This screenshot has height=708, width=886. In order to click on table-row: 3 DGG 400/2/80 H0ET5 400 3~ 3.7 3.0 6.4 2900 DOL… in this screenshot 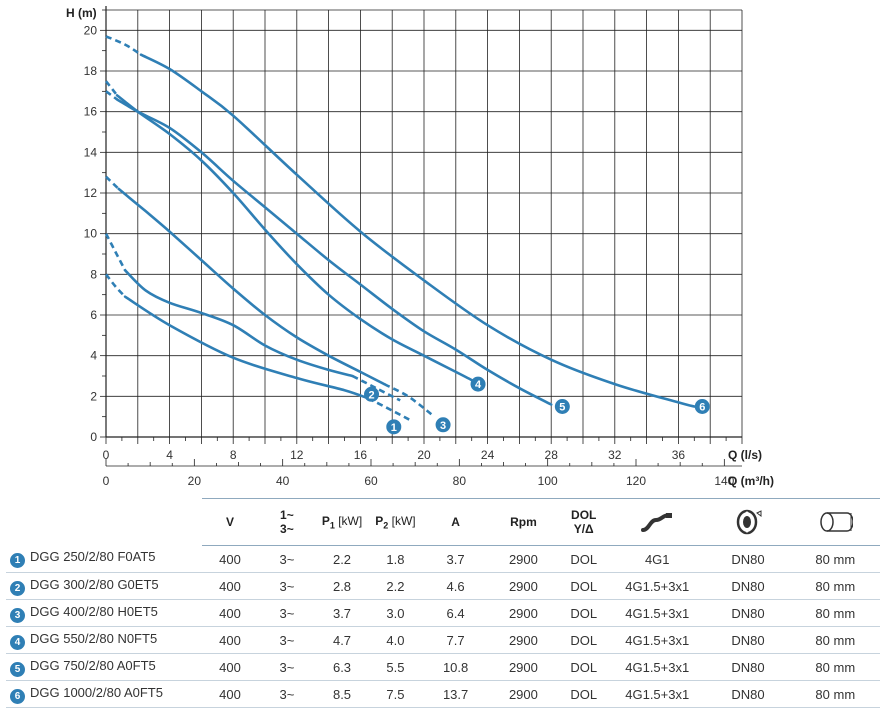, I will do `click(443, 613)`.